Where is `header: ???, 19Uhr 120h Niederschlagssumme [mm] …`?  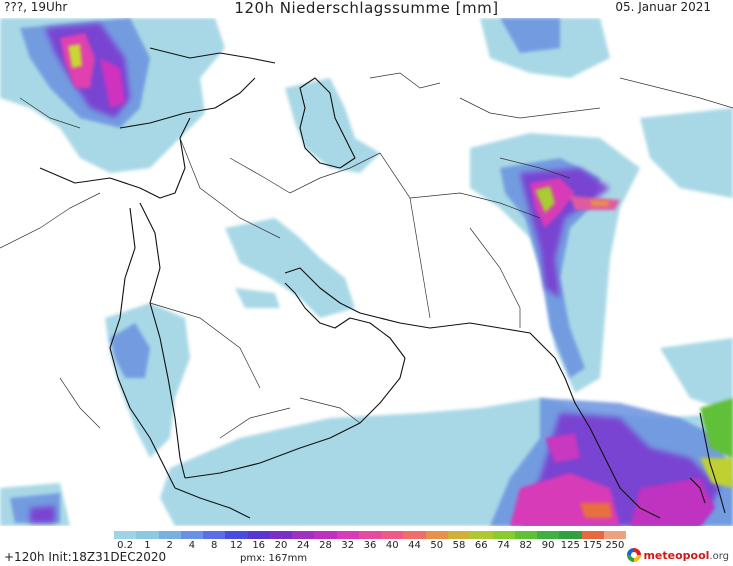 header: ???, 19Uhr 120h Niederschlagssumme [mm] … is located at coordinates (366, 9).